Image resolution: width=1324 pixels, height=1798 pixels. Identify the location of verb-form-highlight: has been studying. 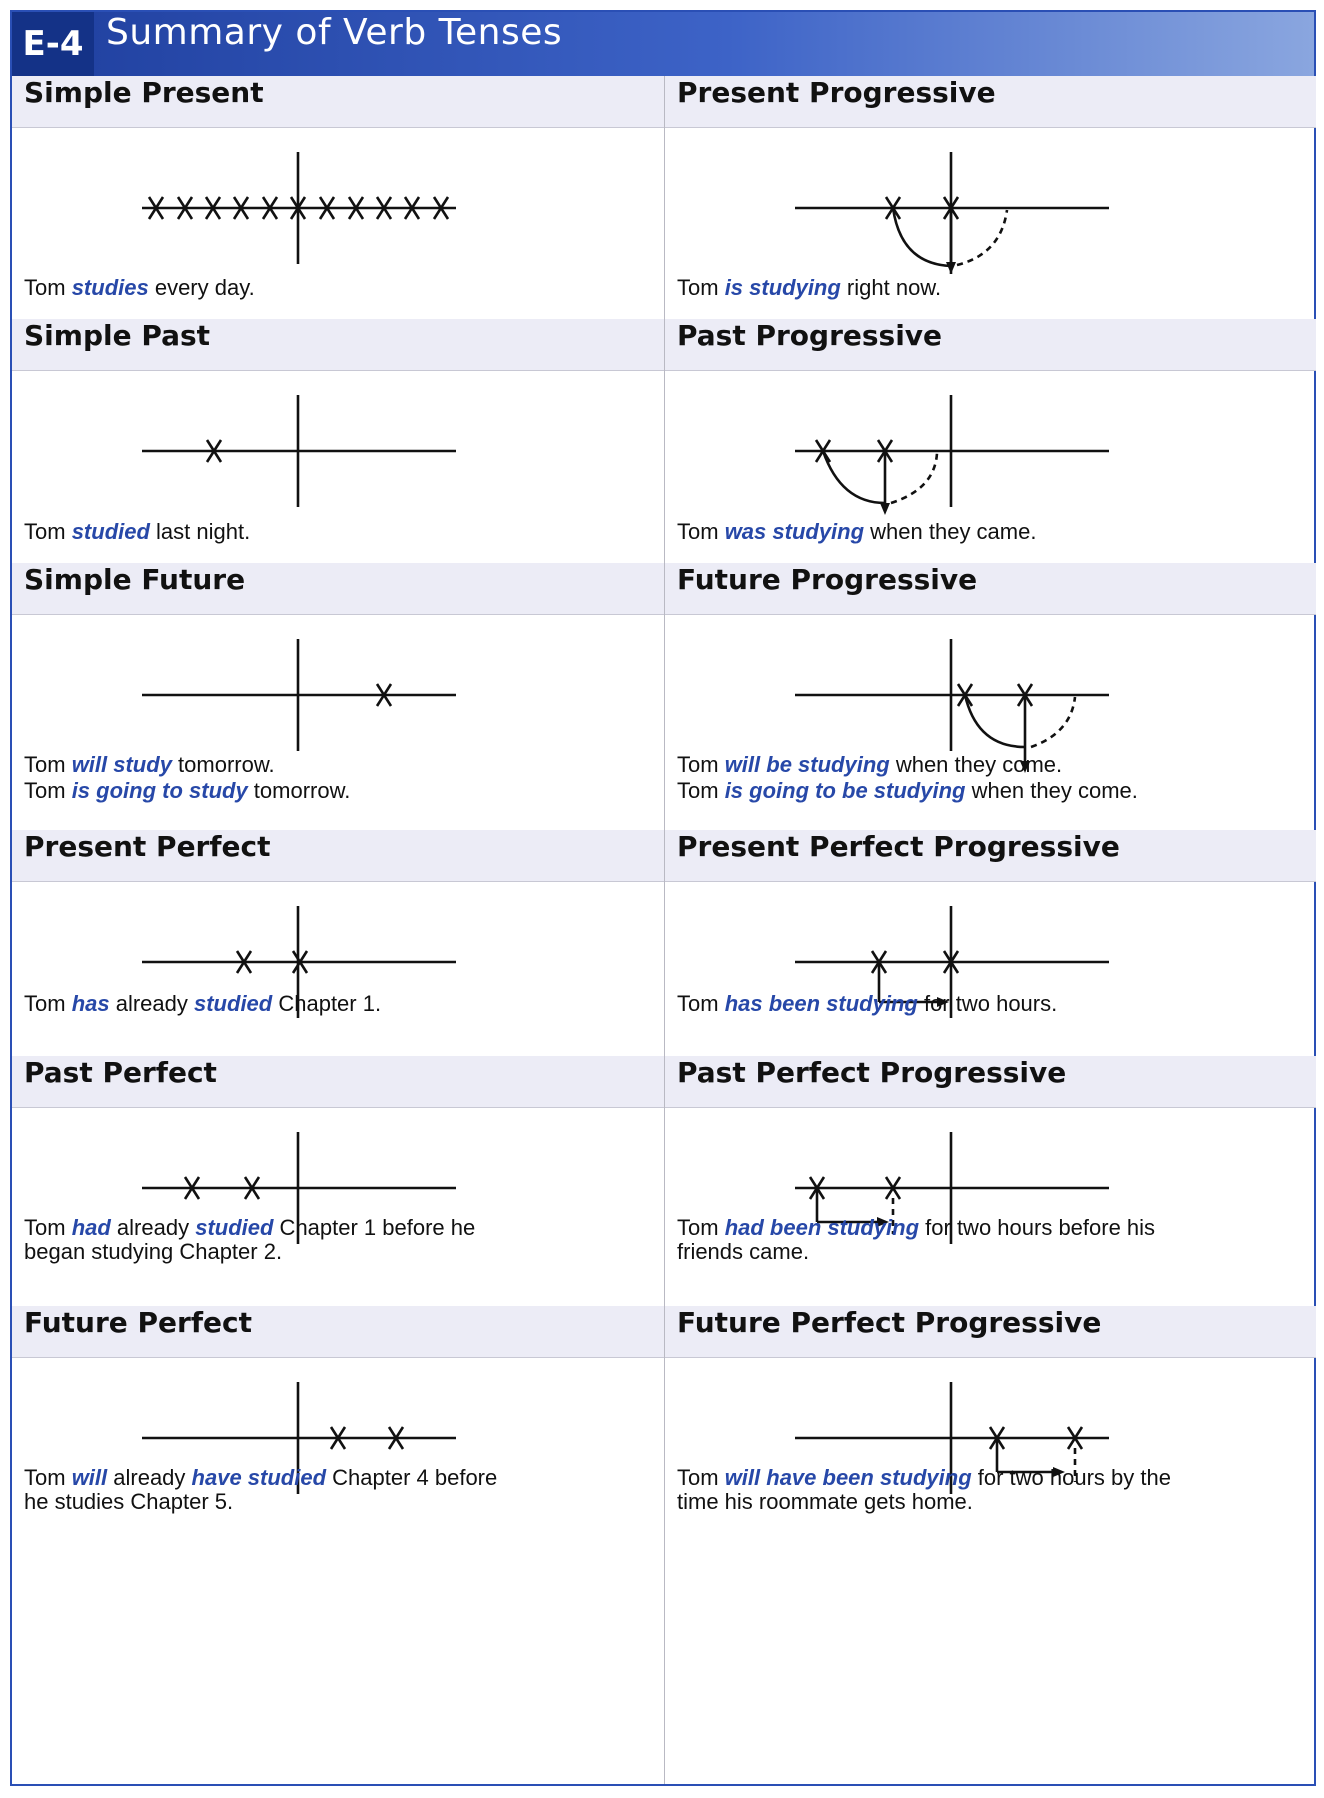
(821, 1003).